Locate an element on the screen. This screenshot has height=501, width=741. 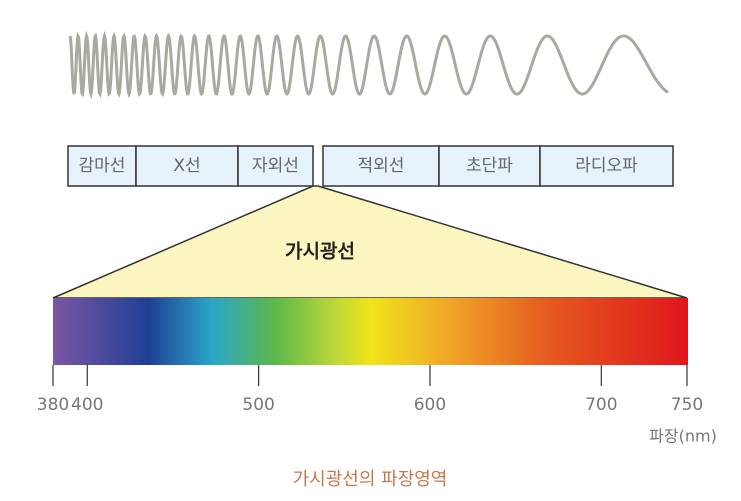
unit-label: 파장(nm) is located at coordinates (683, 436).